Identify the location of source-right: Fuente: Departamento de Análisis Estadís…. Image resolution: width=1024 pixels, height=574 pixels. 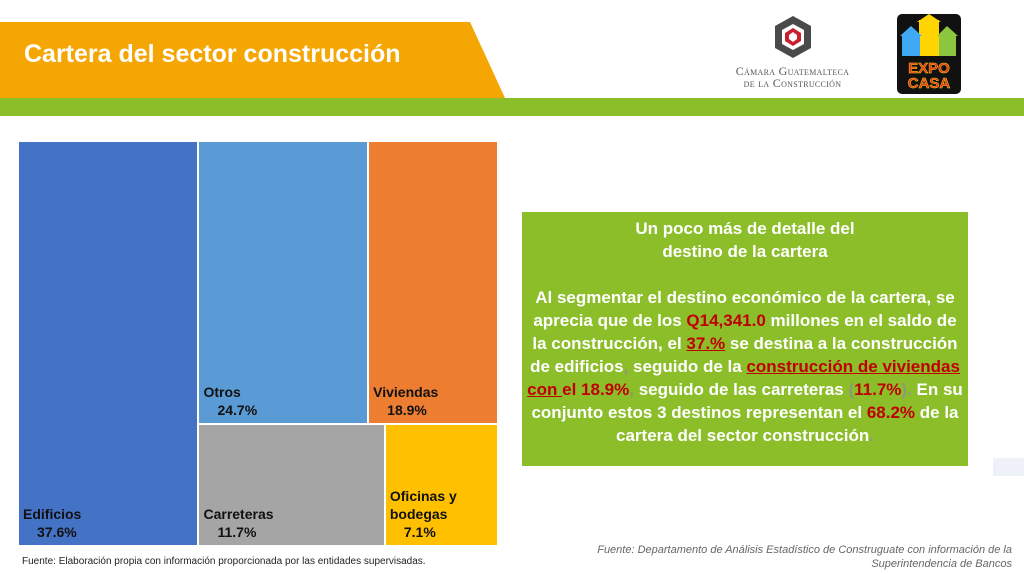
(804, 557).